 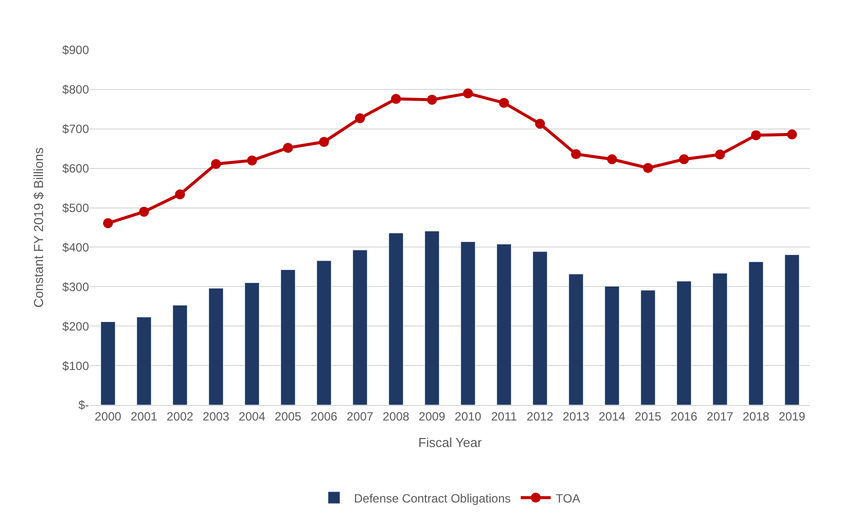 What do you see at coordinates (76, 247) in the screenshot?
I see `y-tick-label: $400` at bounding box center [76, 247].